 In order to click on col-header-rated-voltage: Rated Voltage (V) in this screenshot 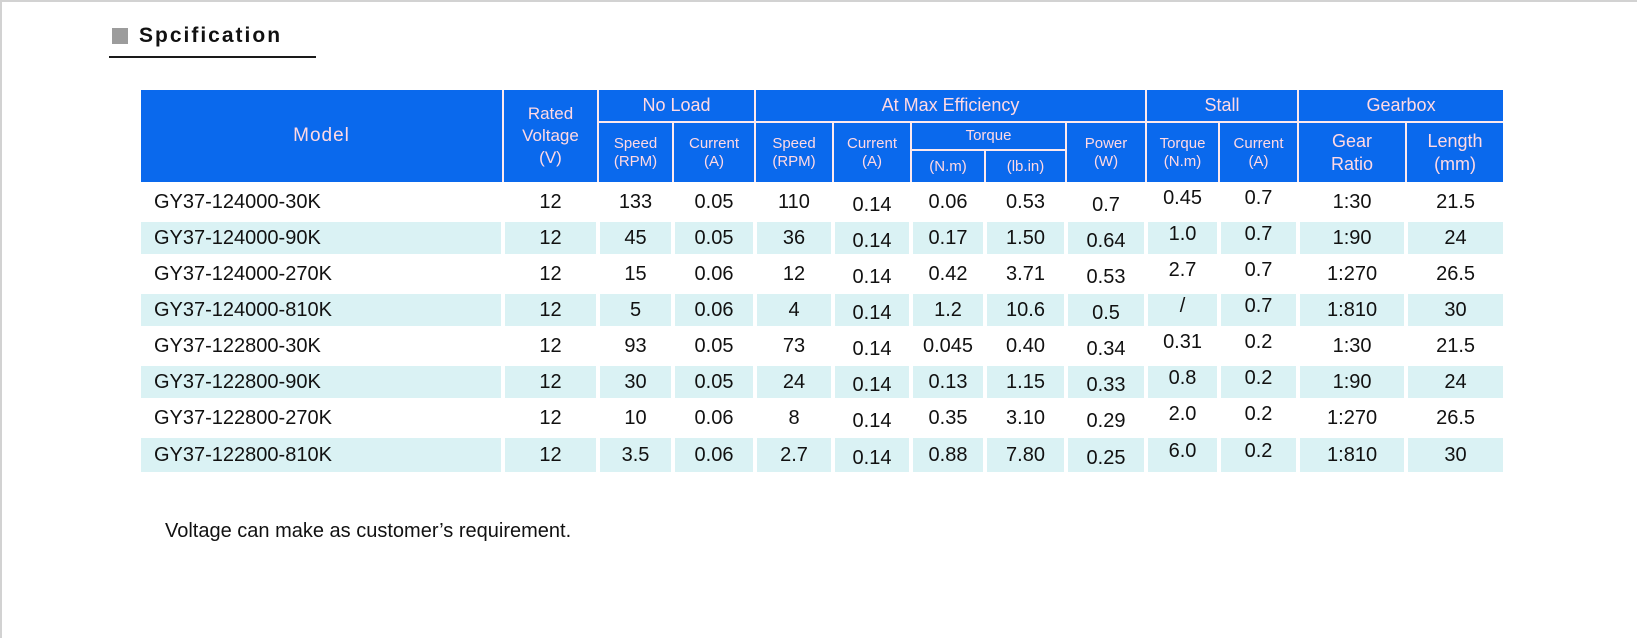, I will do `click(550, 137)`.